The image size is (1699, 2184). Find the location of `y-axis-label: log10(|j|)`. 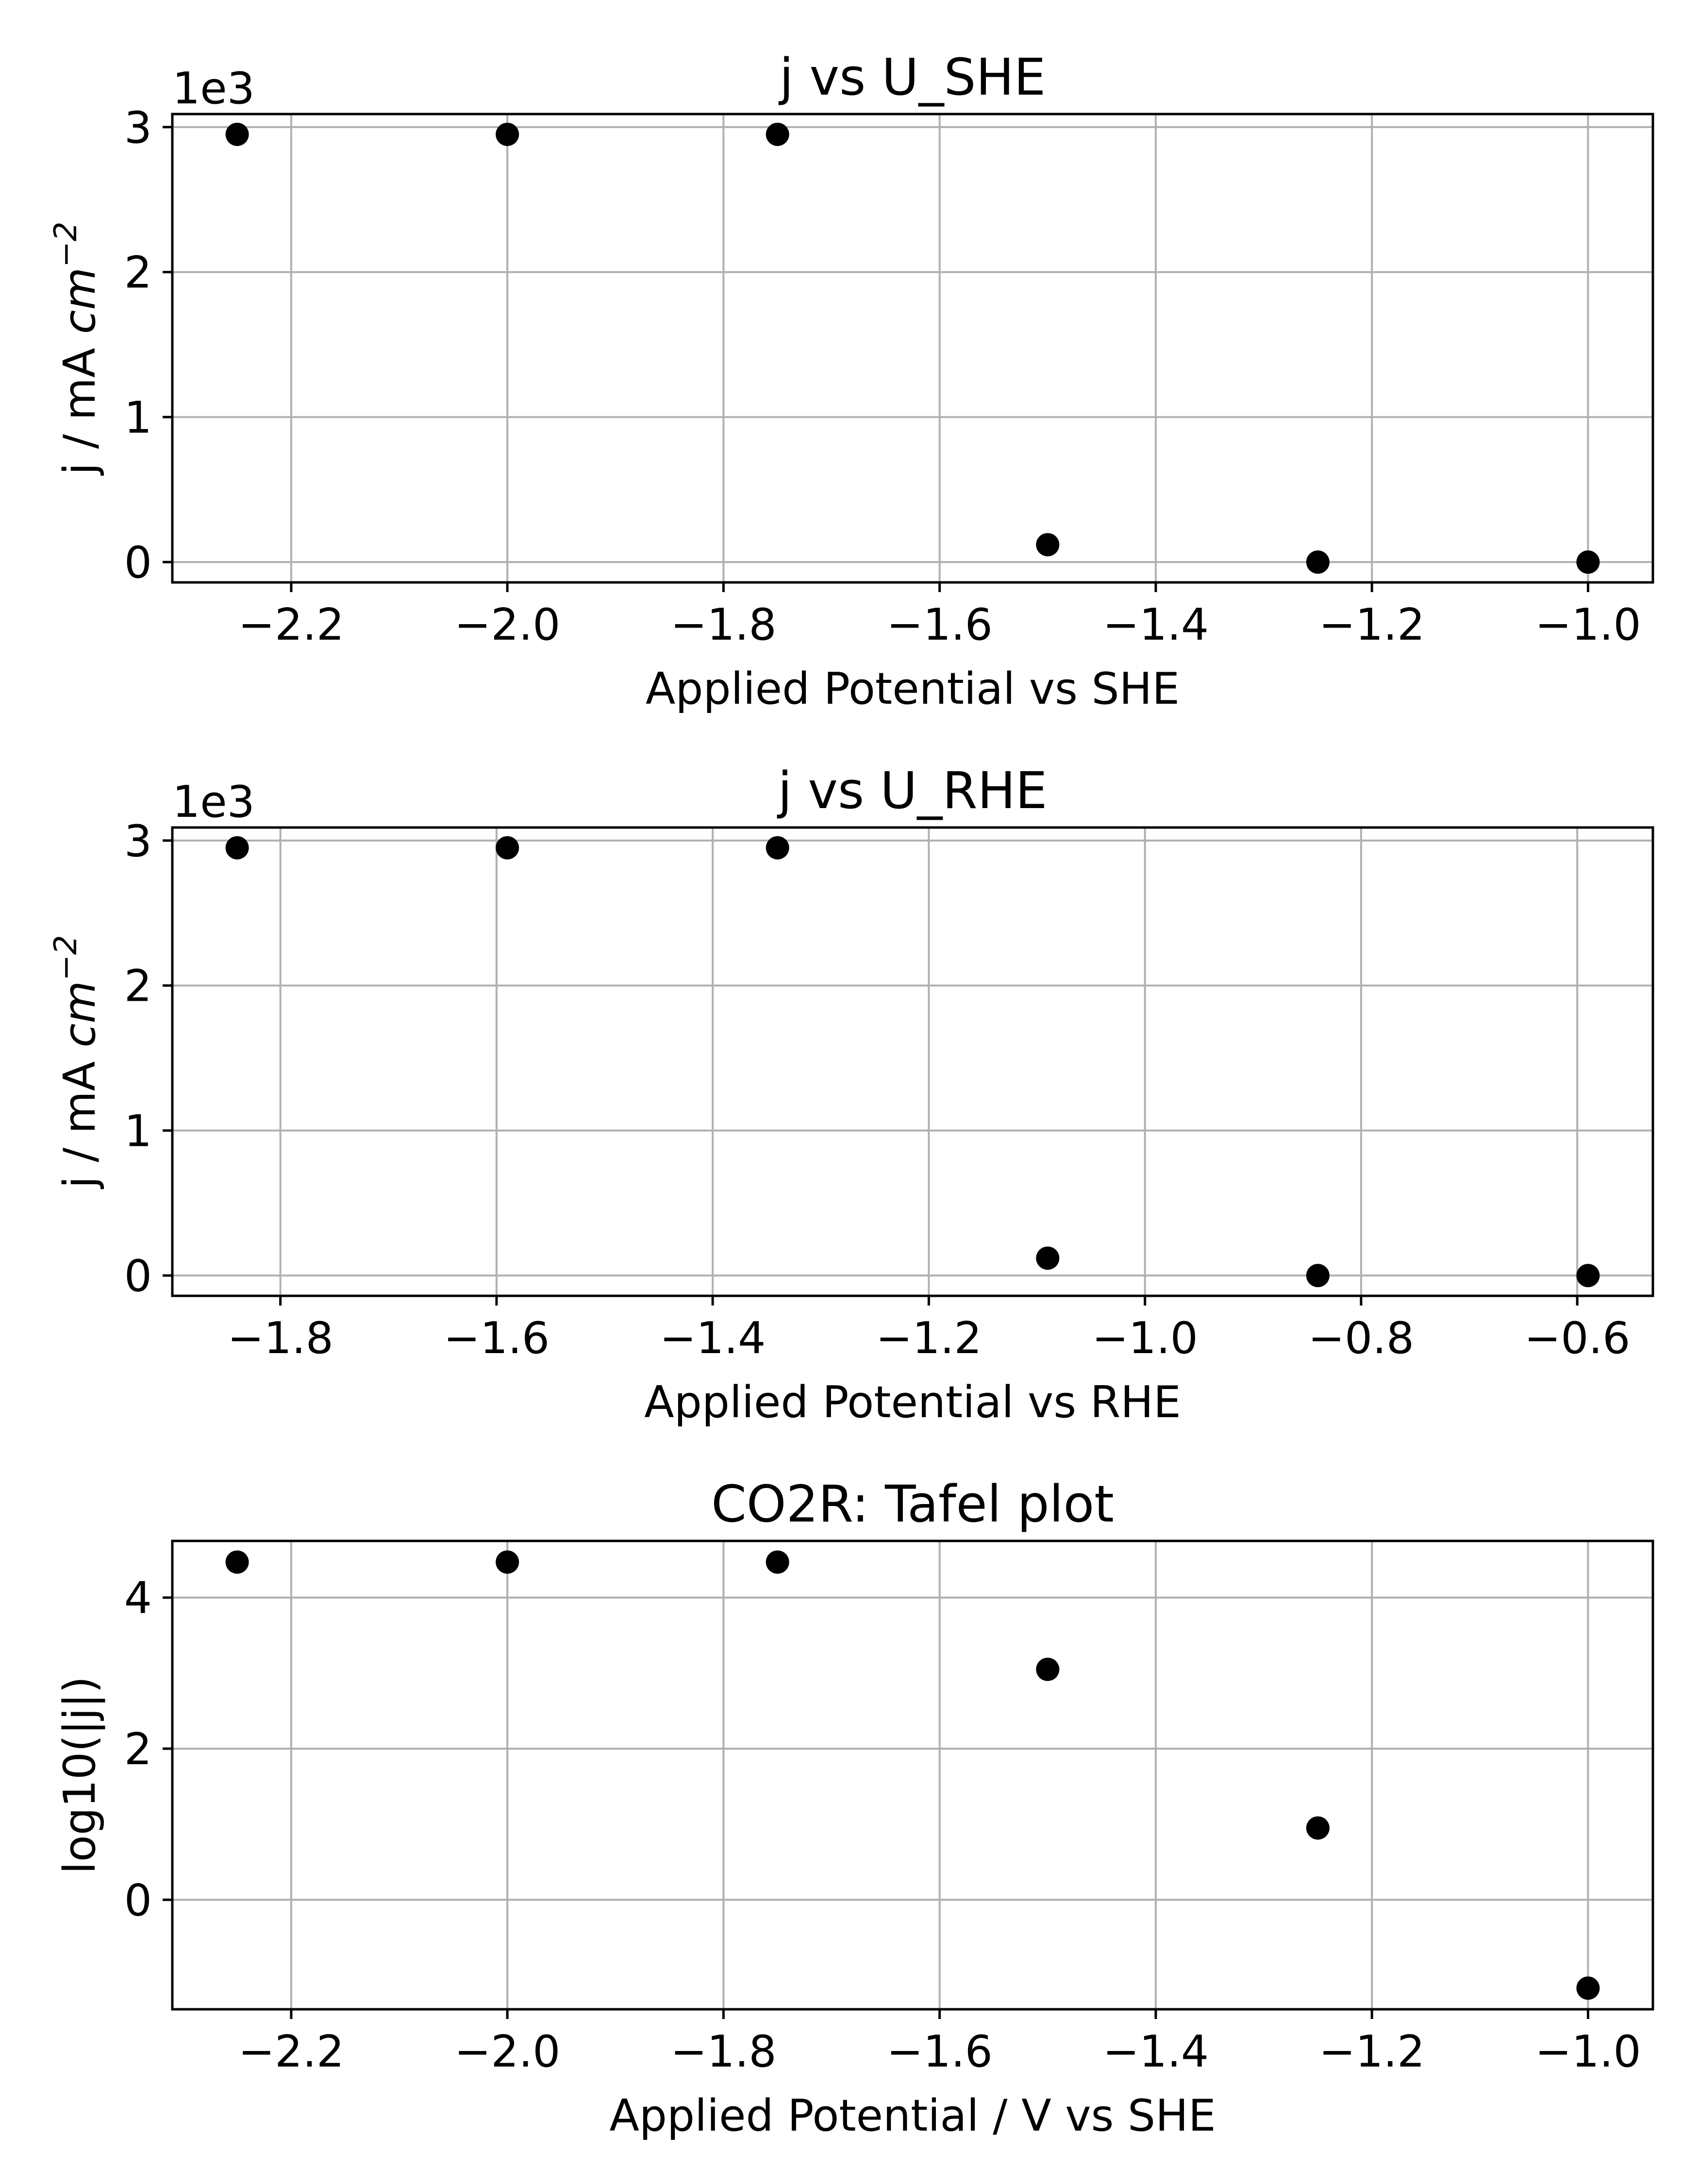

y-axis-label: log10(|j|) is located at coordinates (79, 1775).